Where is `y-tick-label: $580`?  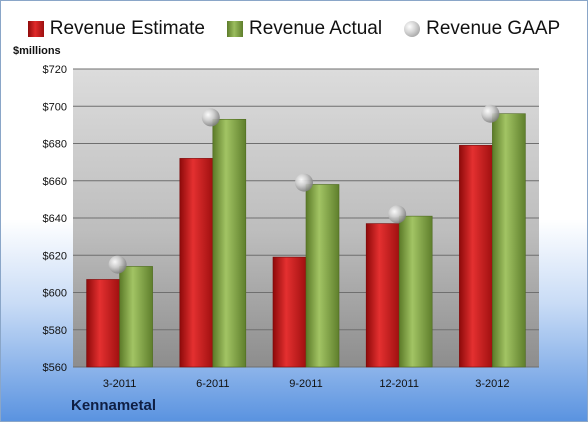 y-tick-label: $580 is located at coordinates (55, 331).